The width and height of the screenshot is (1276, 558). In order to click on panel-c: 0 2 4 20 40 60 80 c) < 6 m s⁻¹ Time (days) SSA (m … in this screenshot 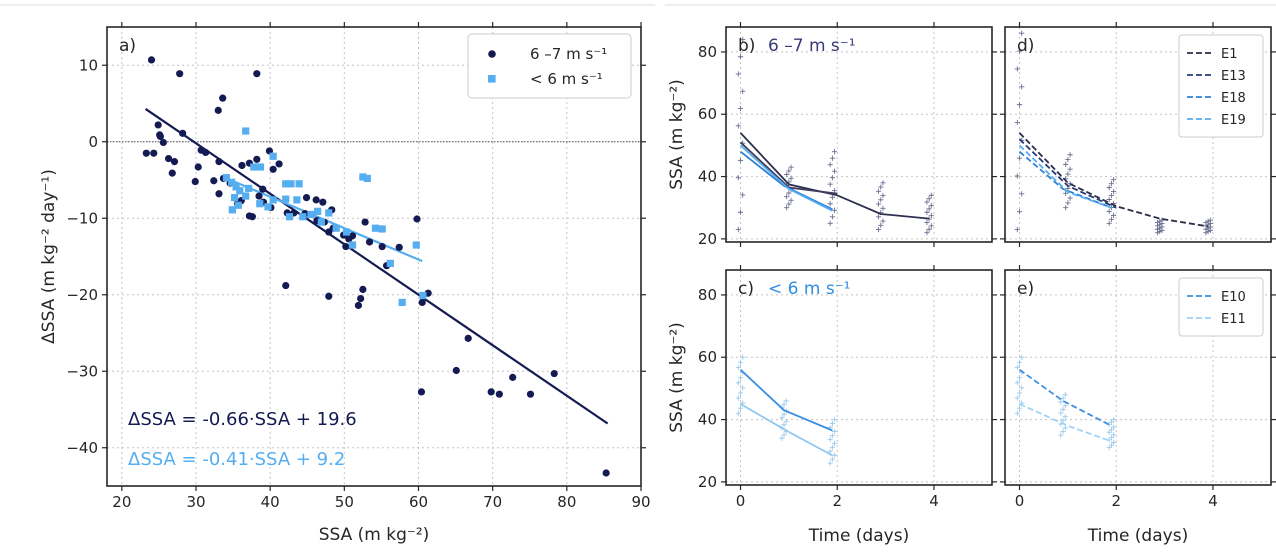, I will do `click(832, 405)`.